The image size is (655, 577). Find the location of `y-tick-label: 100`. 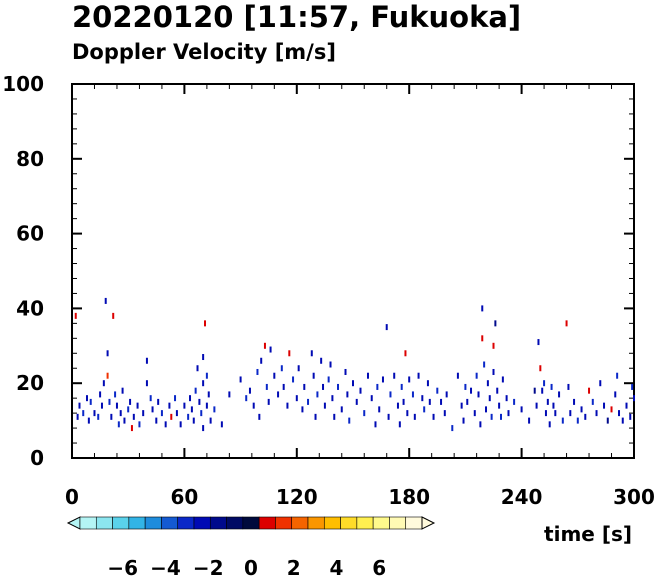

y-tick-label: 100 is located at coordinates (23, 84).